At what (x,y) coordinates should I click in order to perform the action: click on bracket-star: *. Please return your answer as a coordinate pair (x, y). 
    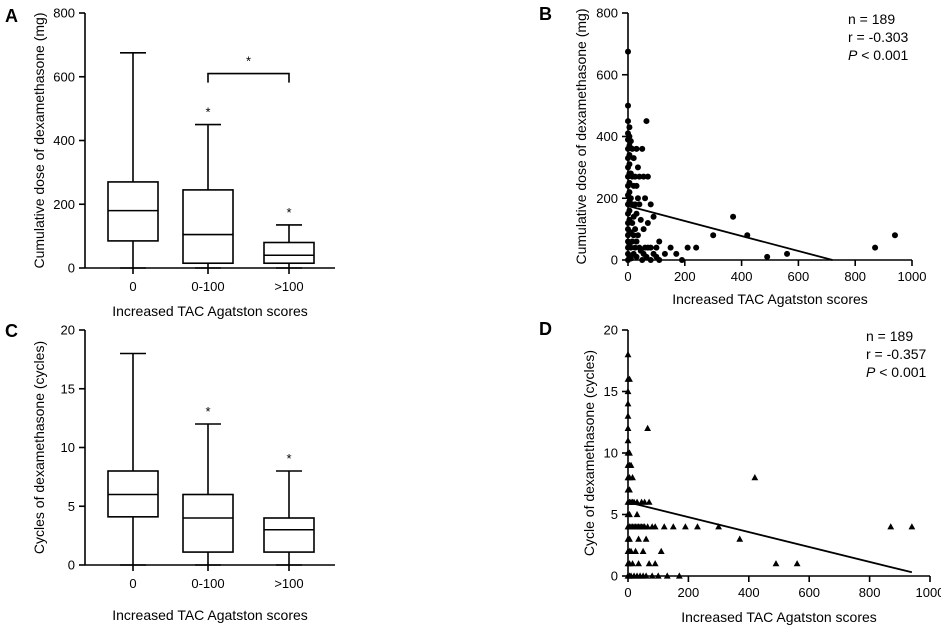
    Looking at the image, I should click on (248, 61).